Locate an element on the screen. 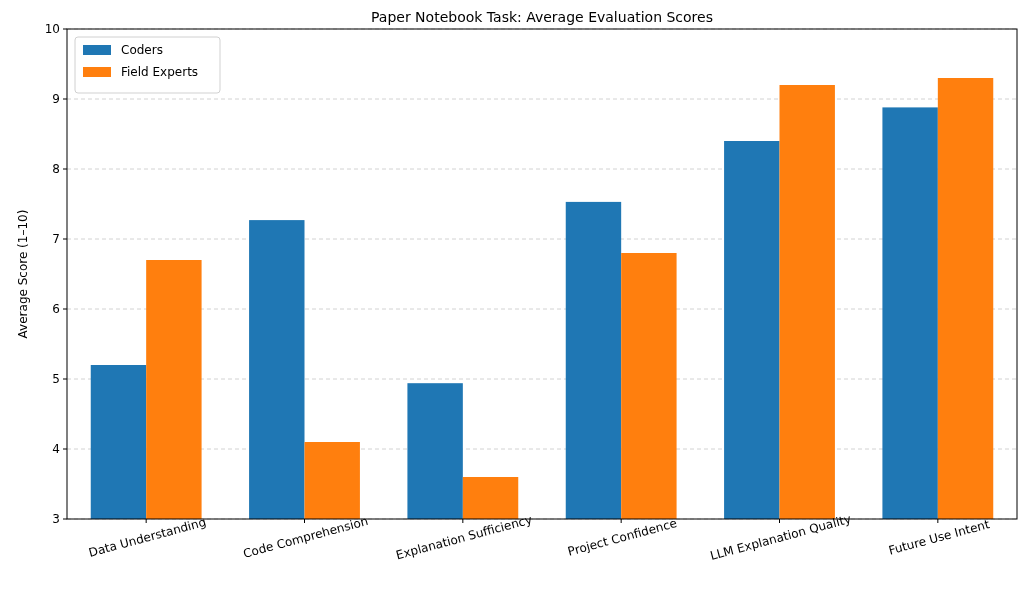 The image size is (1027, 599). y-tick-label: 9 is located at coordinates (56, 98).